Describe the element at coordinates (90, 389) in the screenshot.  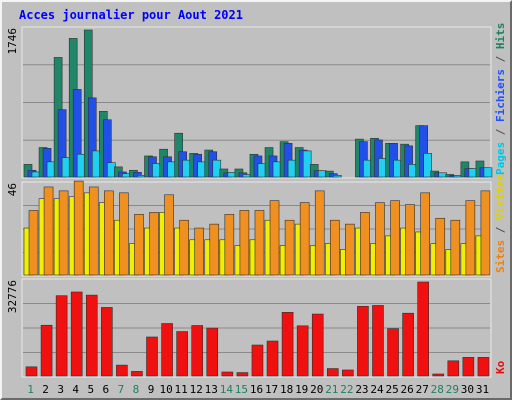
I see `x-tick-label-day-5: 5` at that location.